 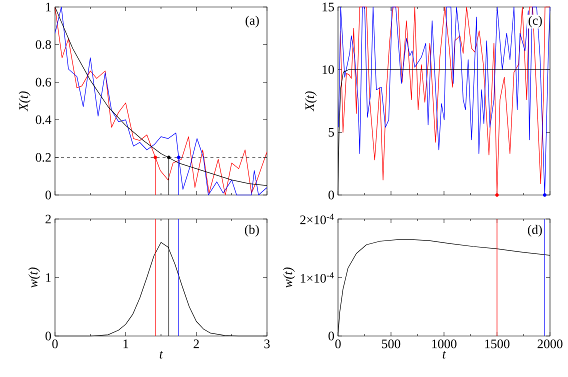 What do you see at coordinates (328, 7) in the screenshot?
I see `y-tick-label: 15` at bounding box center [328, 7].